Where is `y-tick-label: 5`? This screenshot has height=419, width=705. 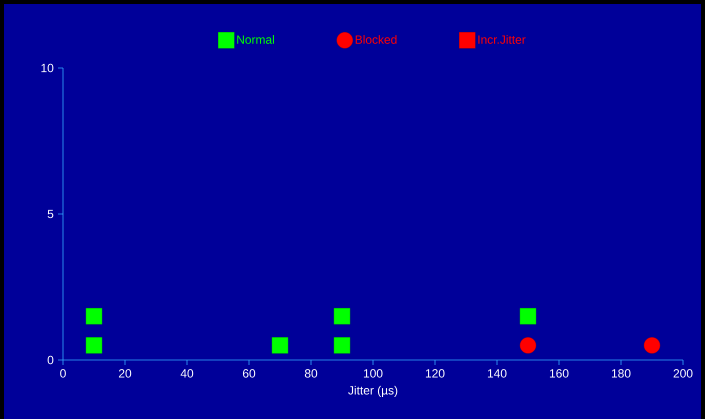 y-tick-label: 5 is located at coordinates (51, 214).